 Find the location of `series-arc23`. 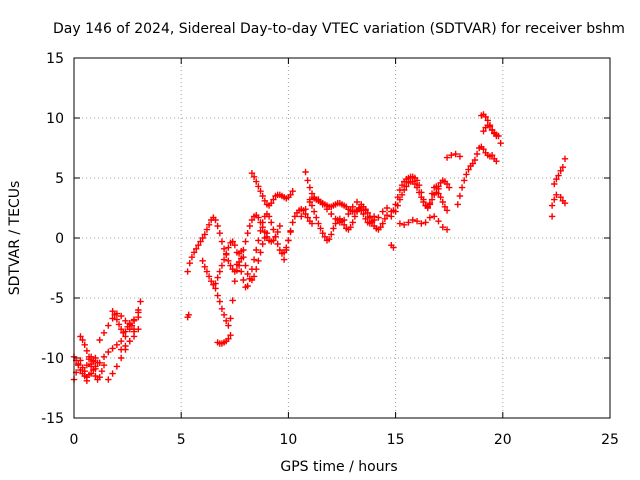

series-arc23 is located at coordinates (444, 184).